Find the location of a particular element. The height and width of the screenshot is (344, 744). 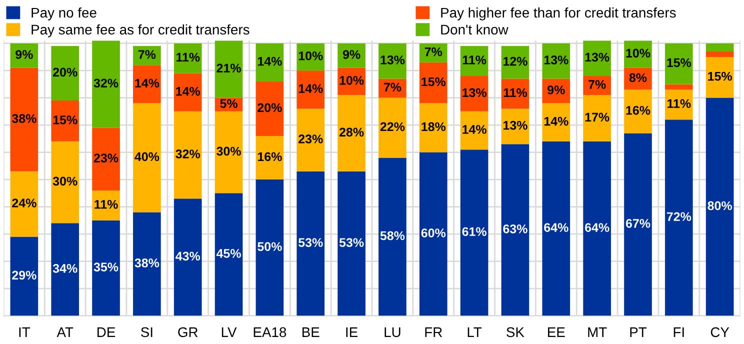

x-tick-label: EE is located at coordinates (556, 332).